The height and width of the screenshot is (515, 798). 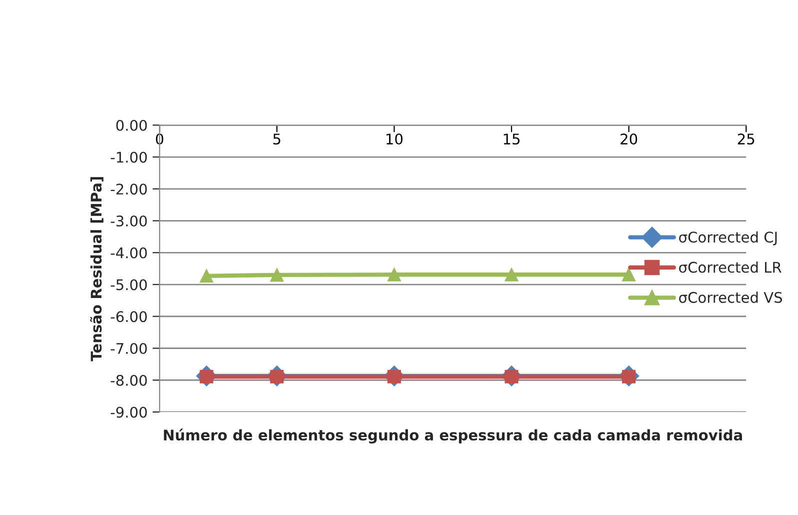 What do you see at coordinates (97, 269) in the screenshot?
I see `y-axis-title: Tensão Residual [MPa]` at bounding box center [97, 269].